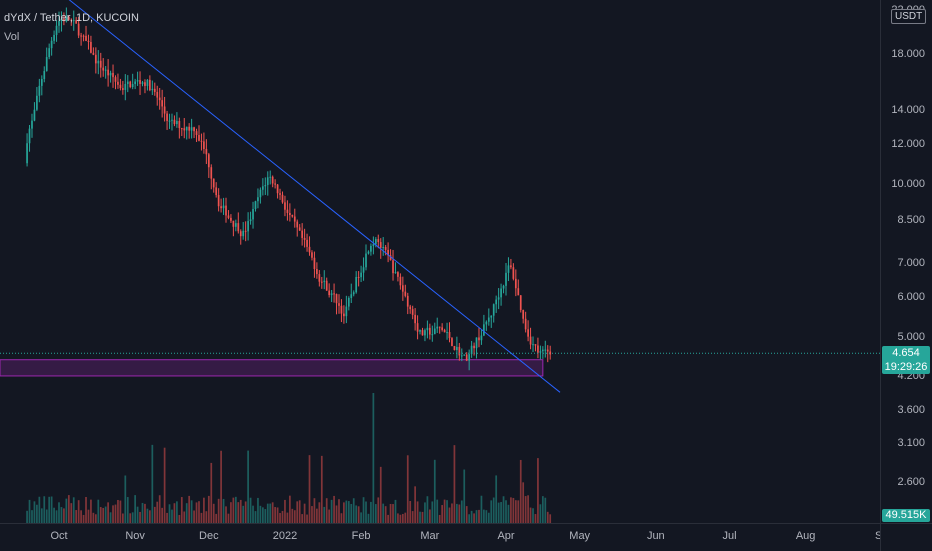 The image size is (932, 551). I want to click on time-tick: Jun, so click(655, 536).